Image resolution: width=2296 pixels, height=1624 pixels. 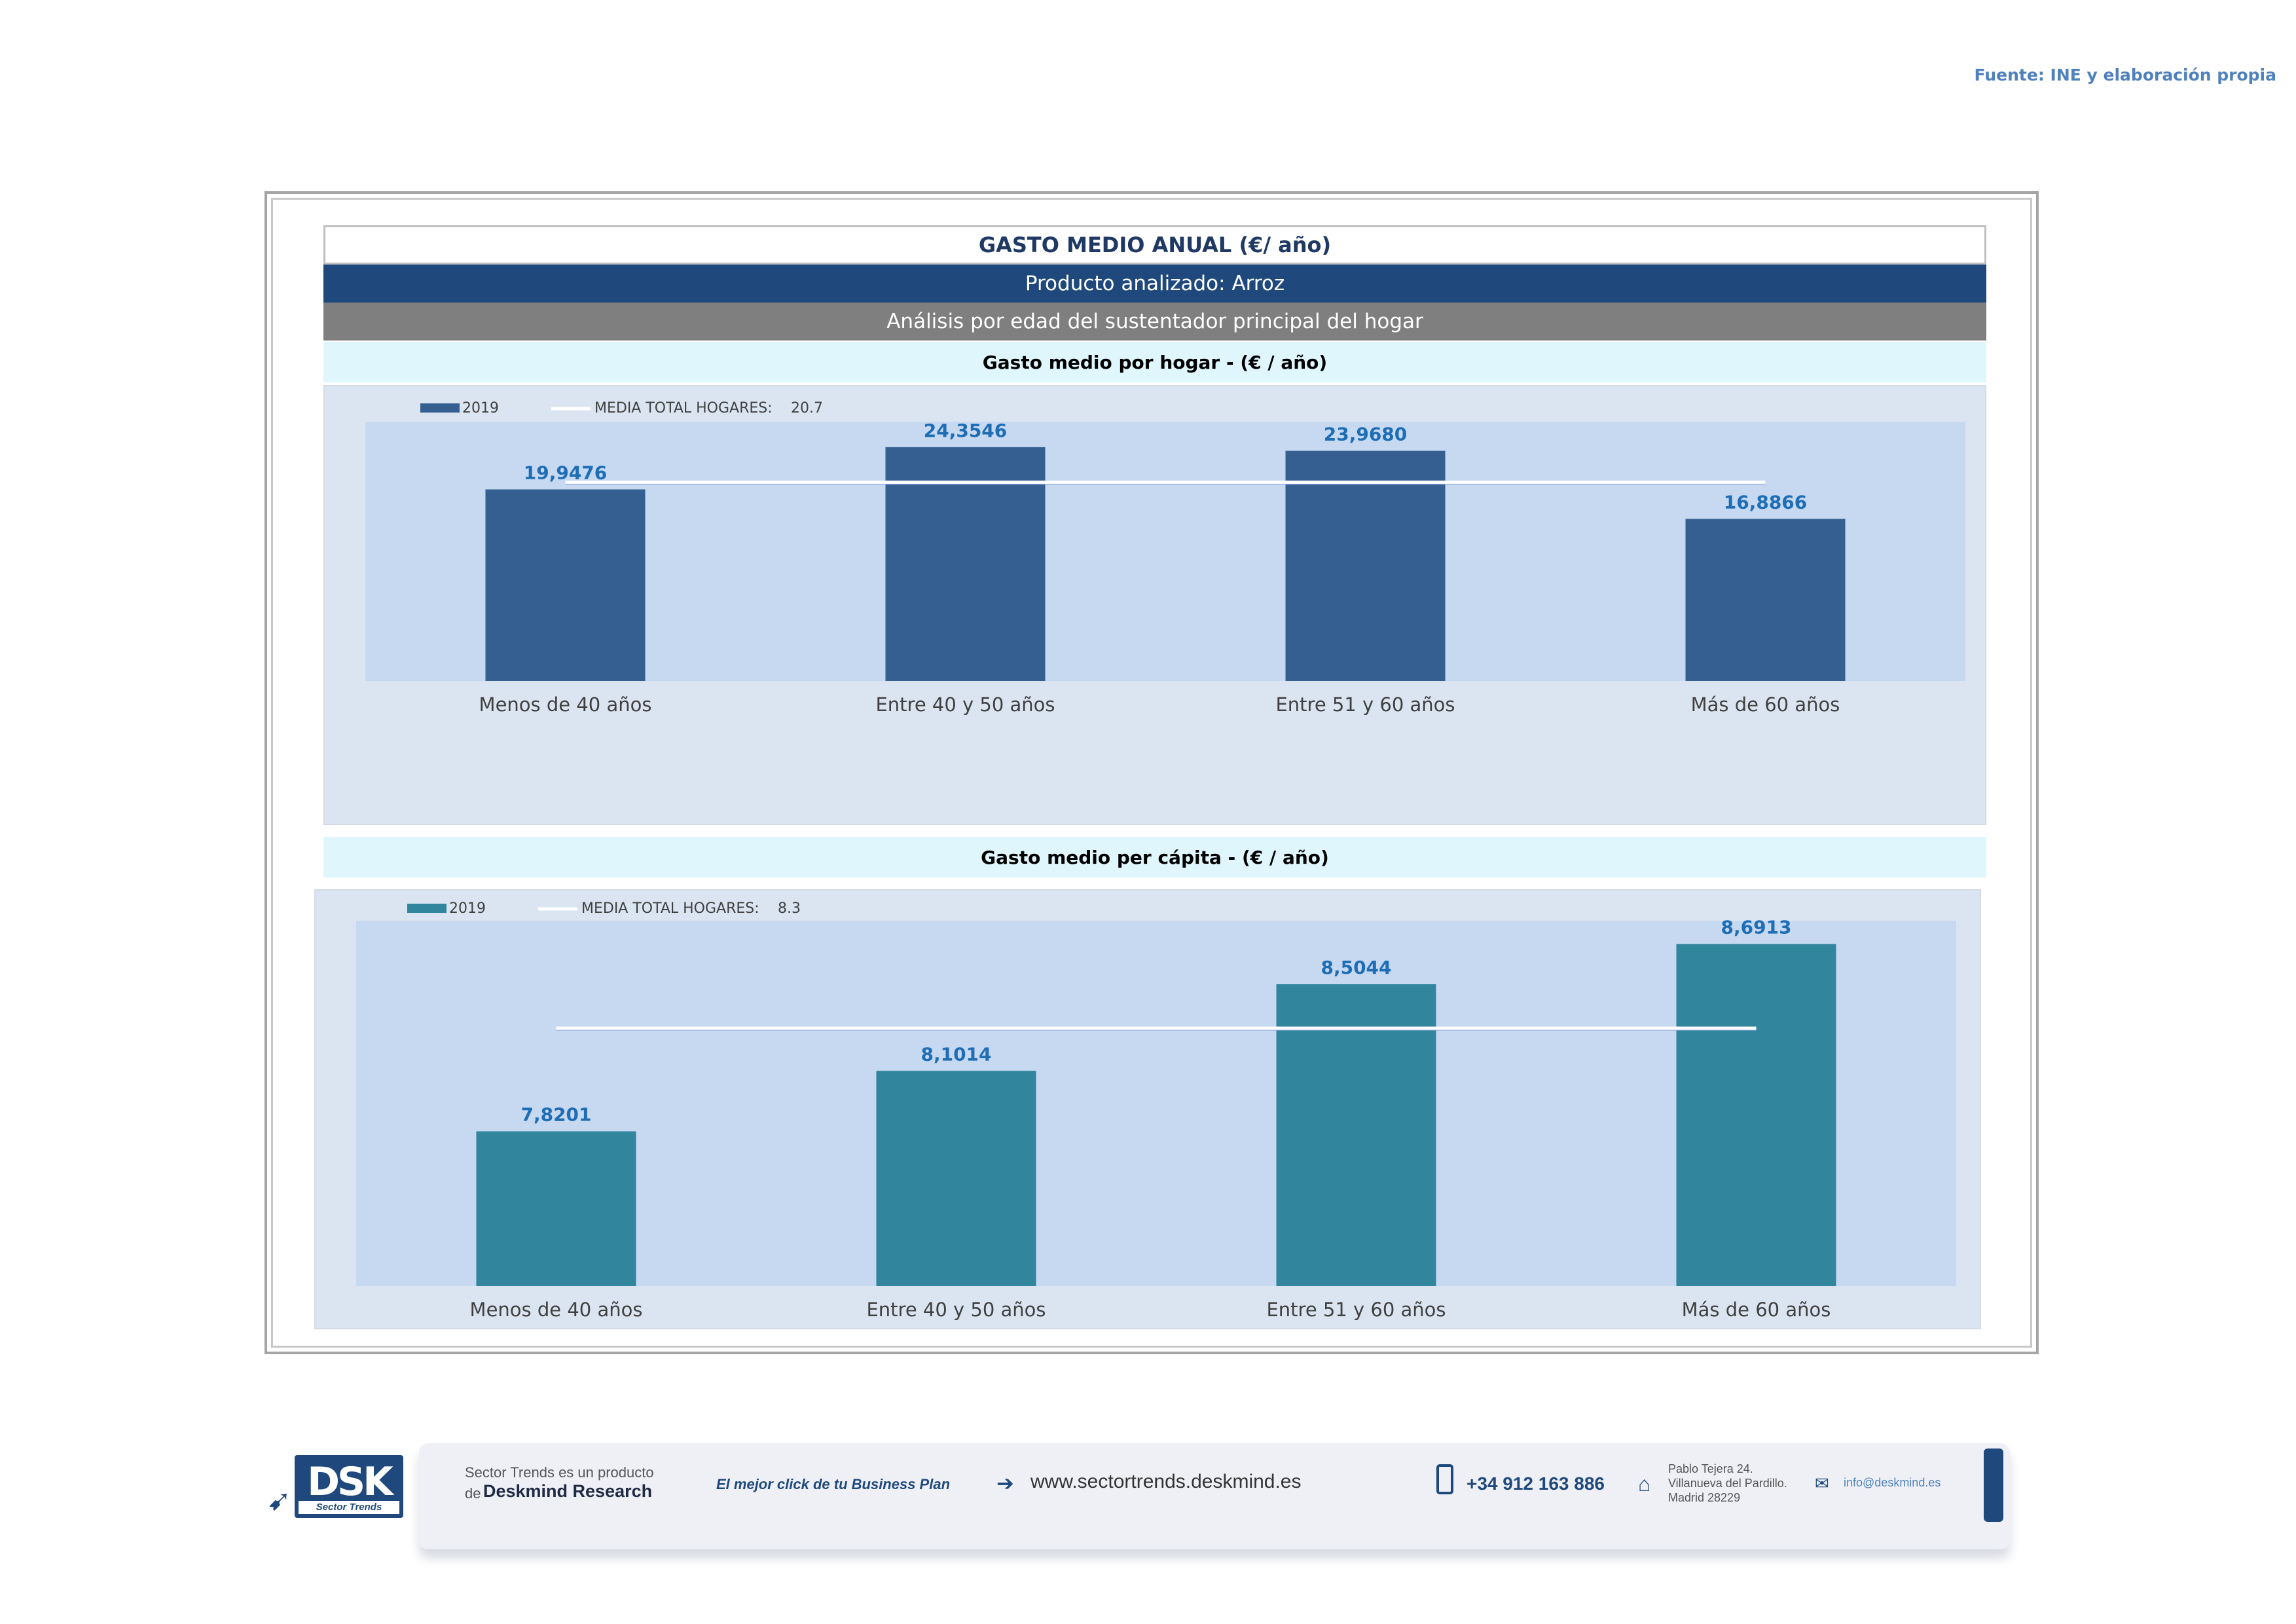 What do you see at coordinates (1214, 1496) in the screenshot?
I see `footer-banner` at bounding box center [1214, 1496].